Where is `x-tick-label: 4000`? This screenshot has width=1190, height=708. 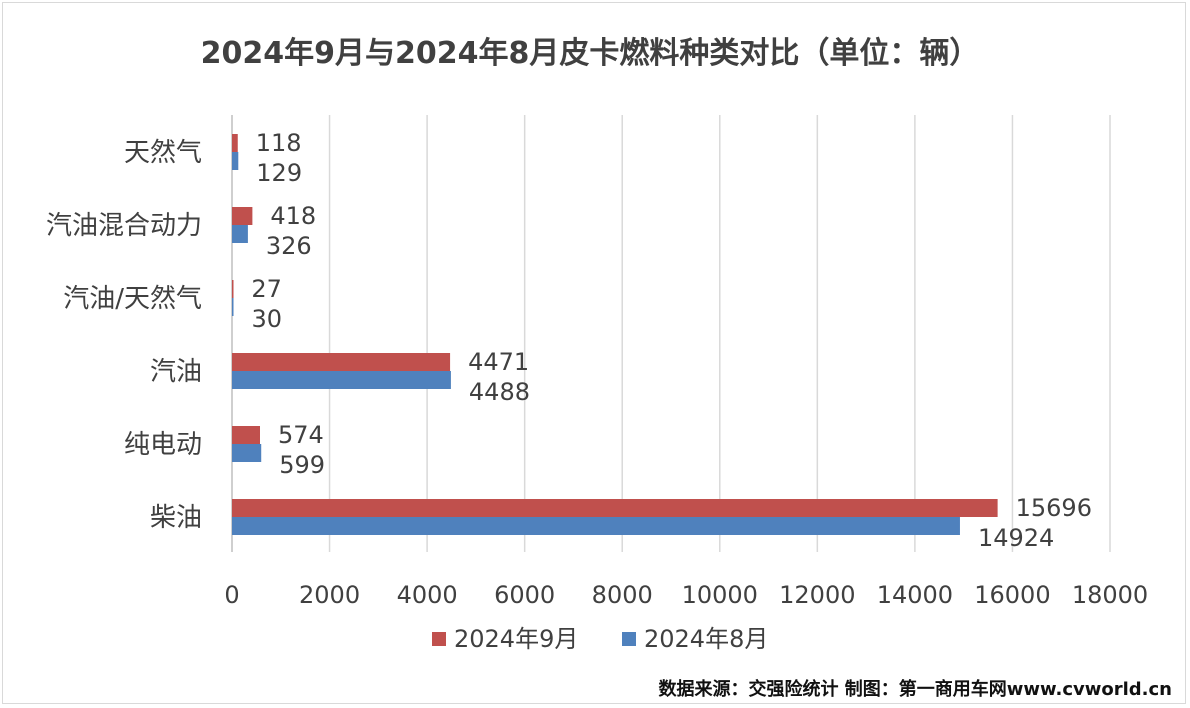 x-tick-label: 4000 is located at coordinates (427, 595).